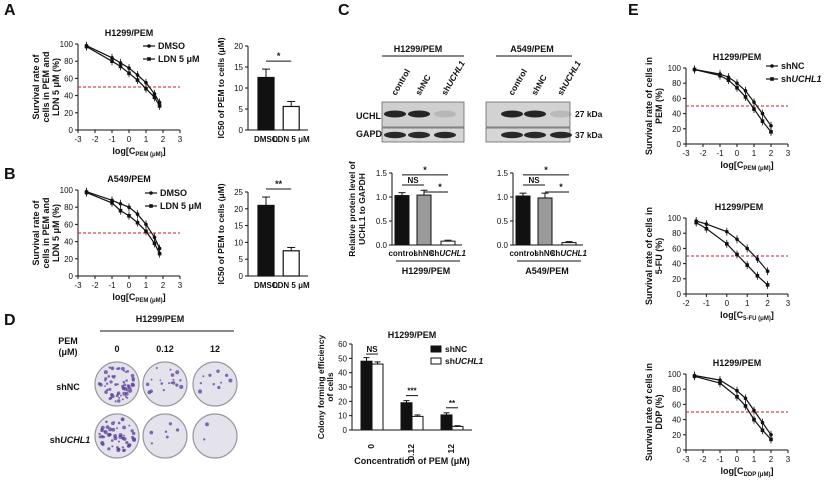 The image size is (824, 484). Describe the element at coordinates (36, 232) in the screenshot. I see `y-axis-label: Survival rate of` at that location.